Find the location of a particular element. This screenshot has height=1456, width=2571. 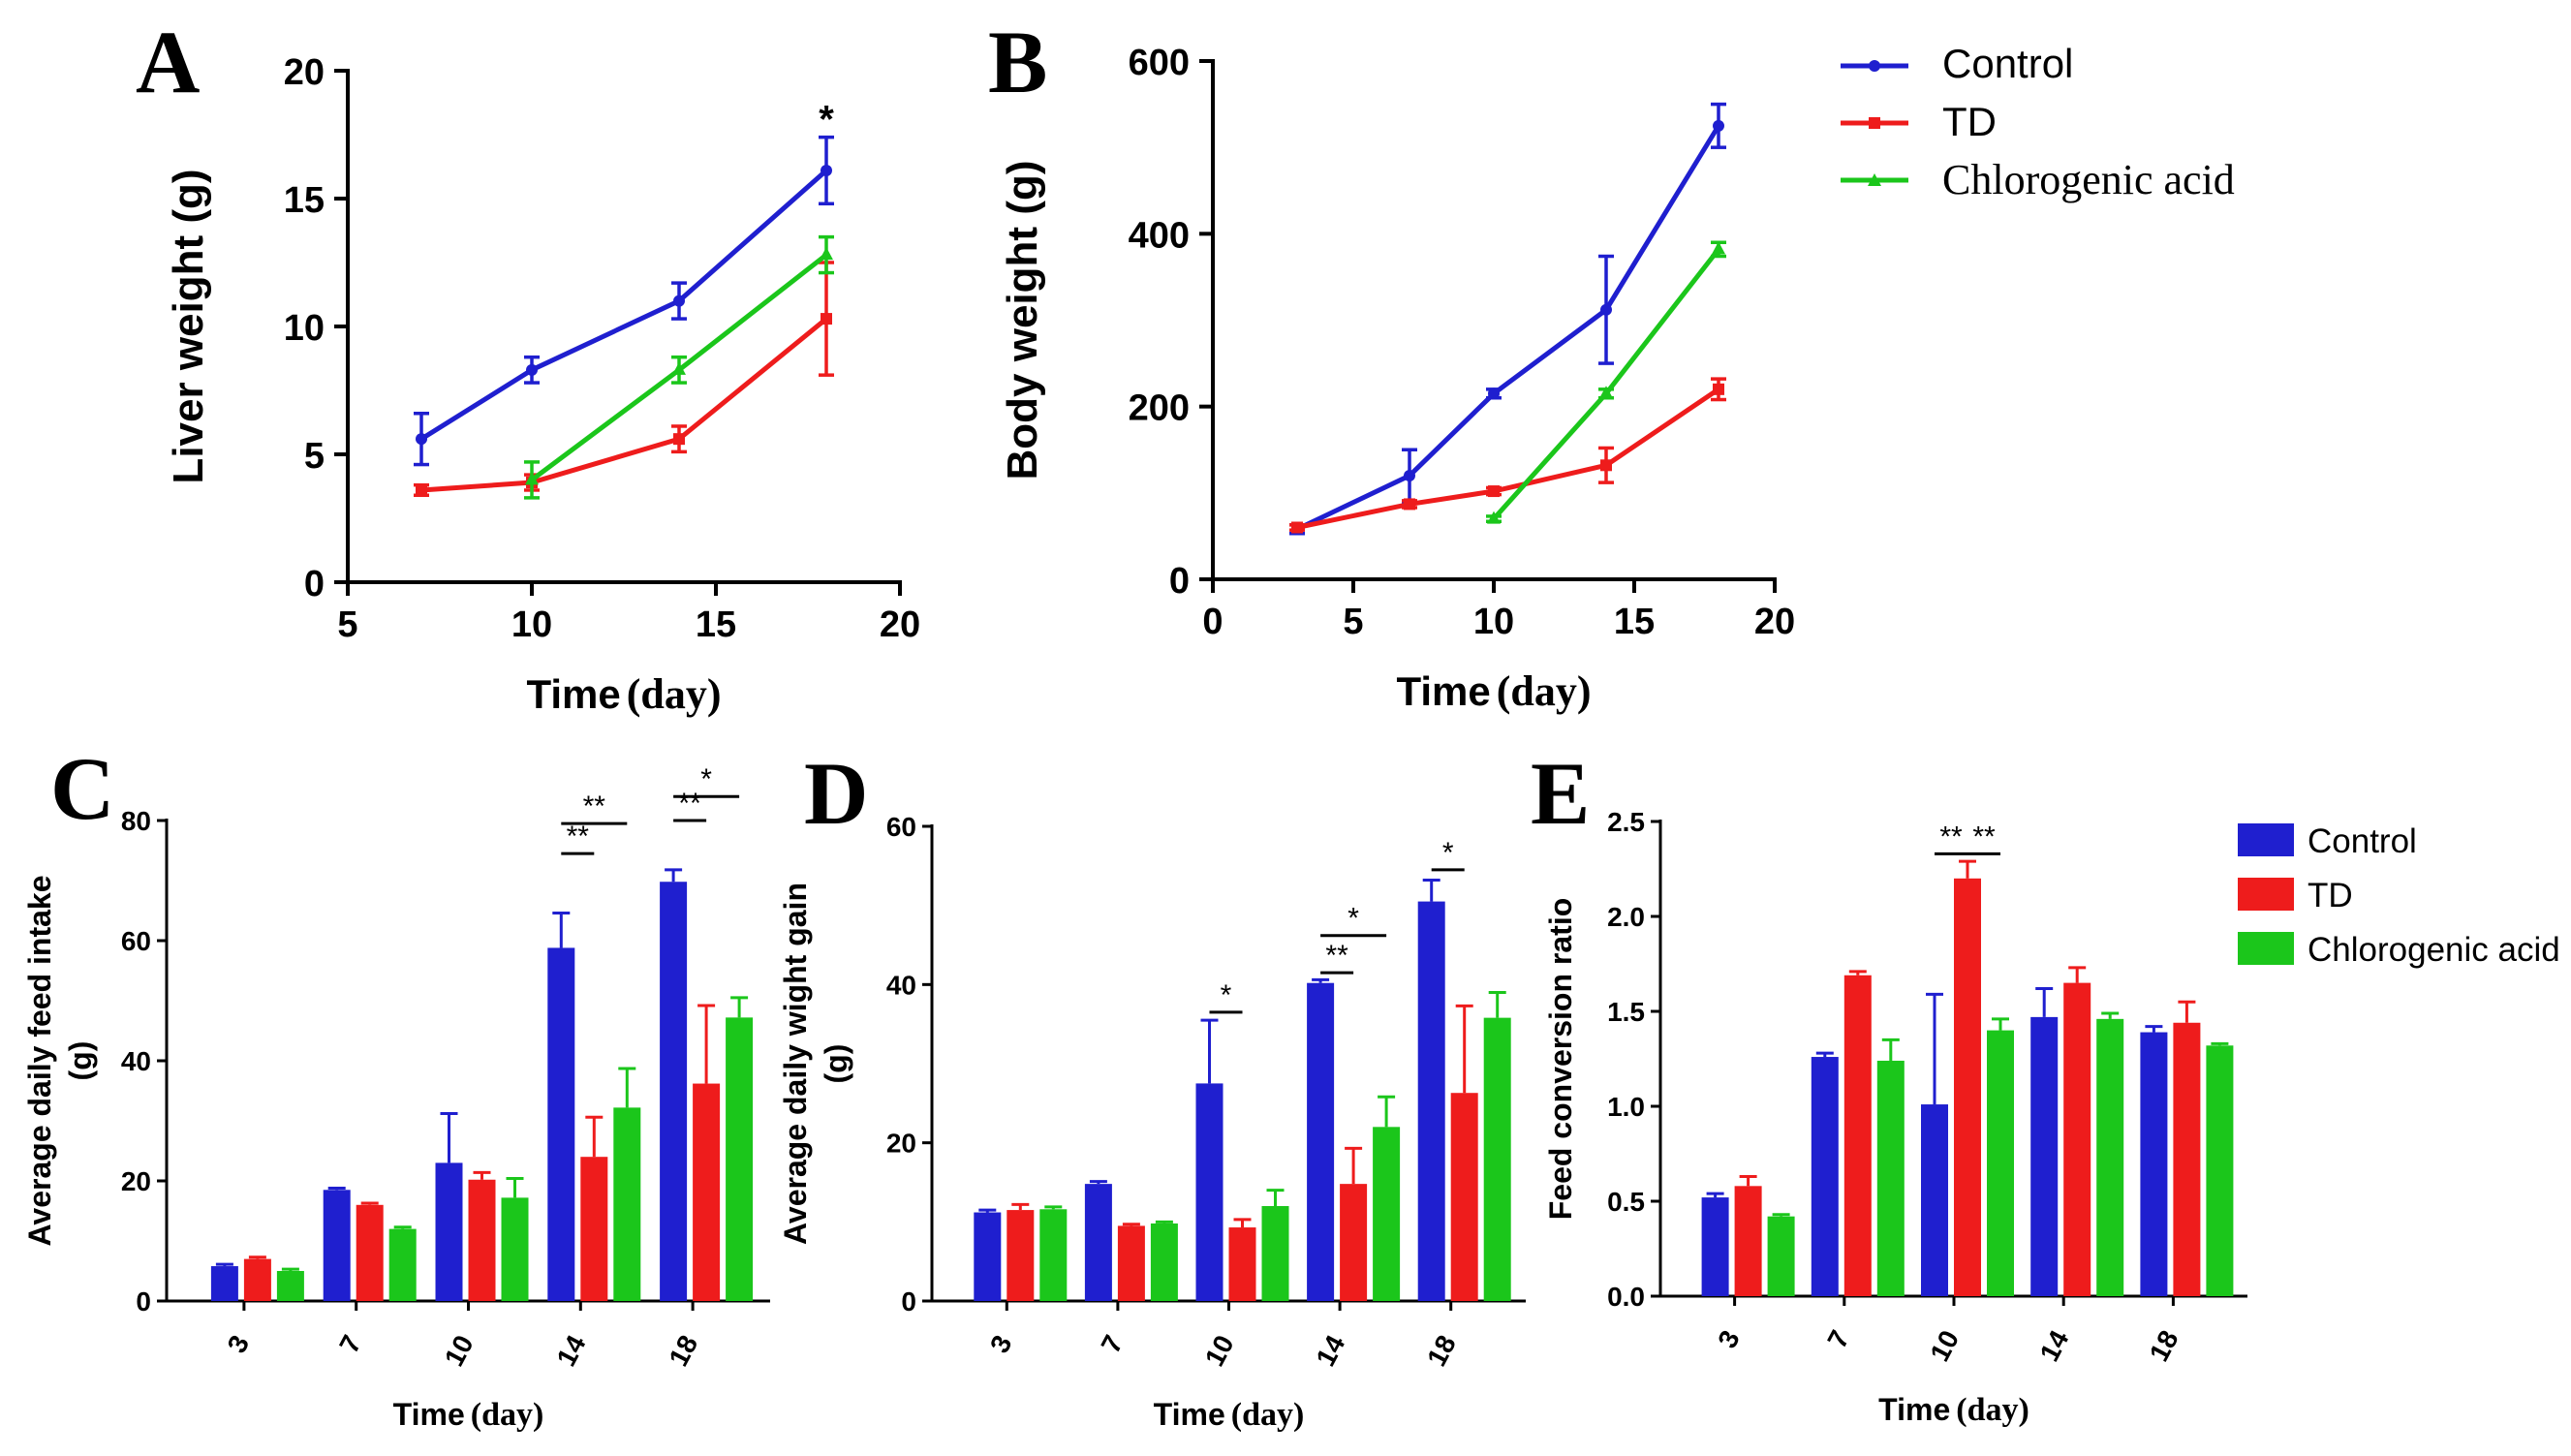

y-axis-title: Feed conversion ratio is located at coordinates (1560, 1059).